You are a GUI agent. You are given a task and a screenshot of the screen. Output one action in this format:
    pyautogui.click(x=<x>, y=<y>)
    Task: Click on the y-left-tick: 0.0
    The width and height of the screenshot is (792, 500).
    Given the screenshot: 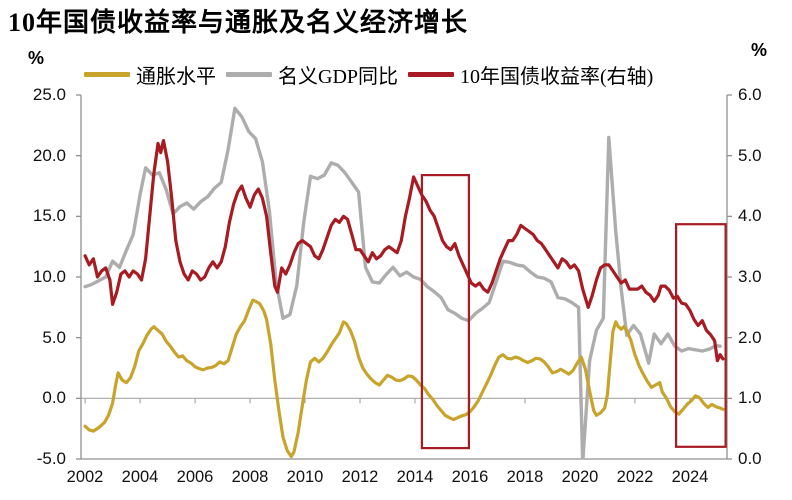 What is the action you would take?
    pyautogui.click(x=54, y=397)
    